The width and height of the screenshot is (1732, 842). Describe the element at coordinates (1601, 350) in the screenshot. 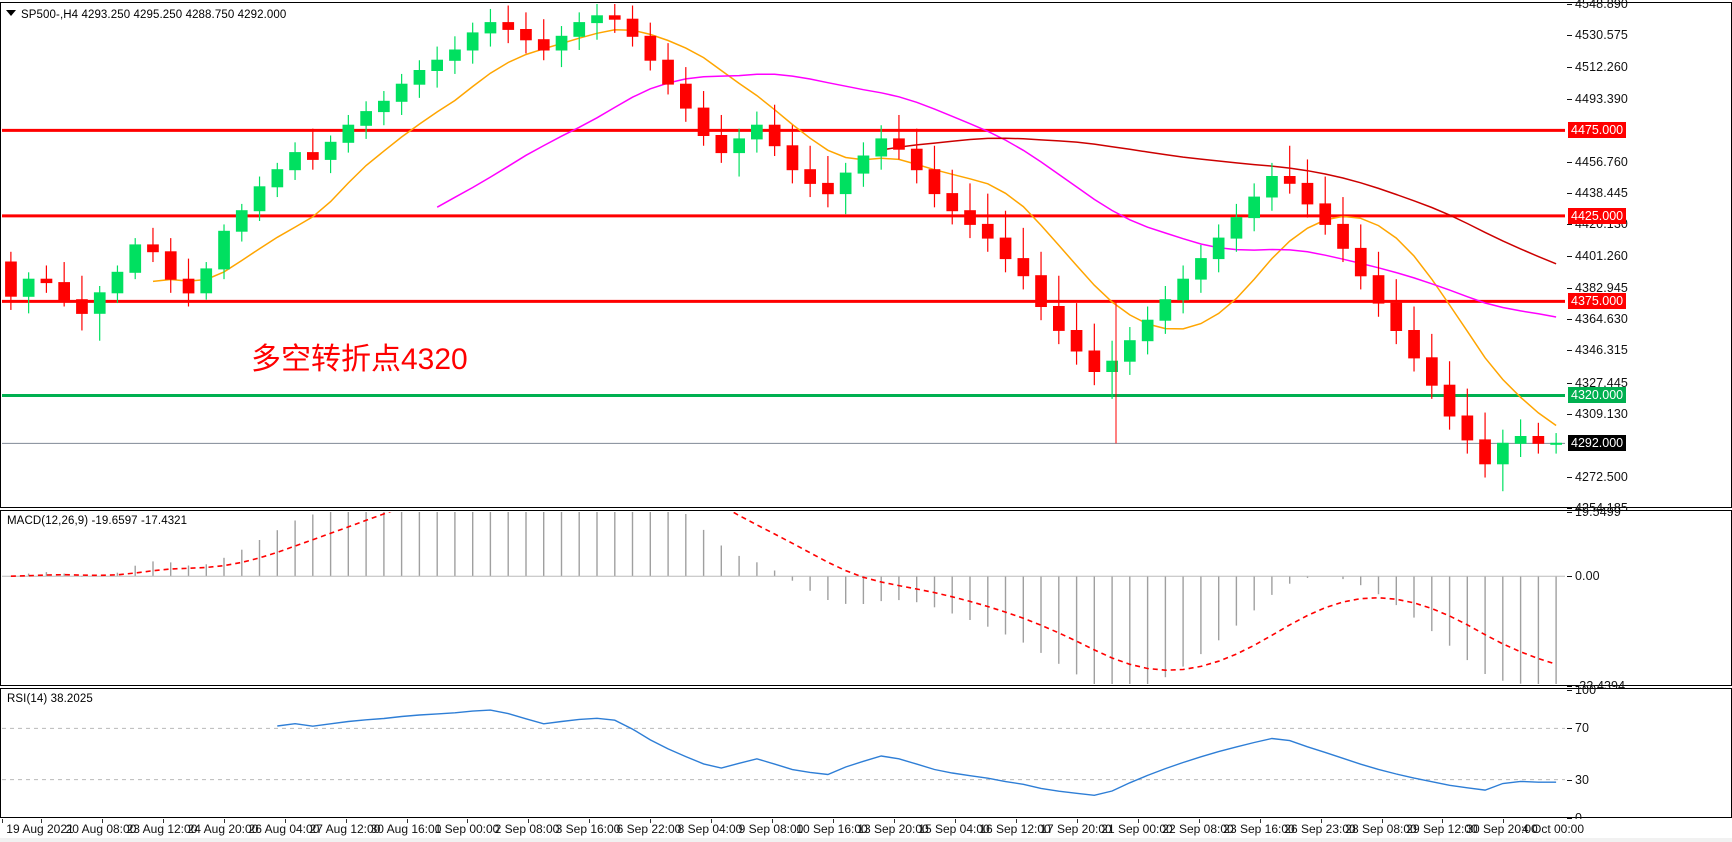

I see `price-axis-tick: 4346.315` at that location.